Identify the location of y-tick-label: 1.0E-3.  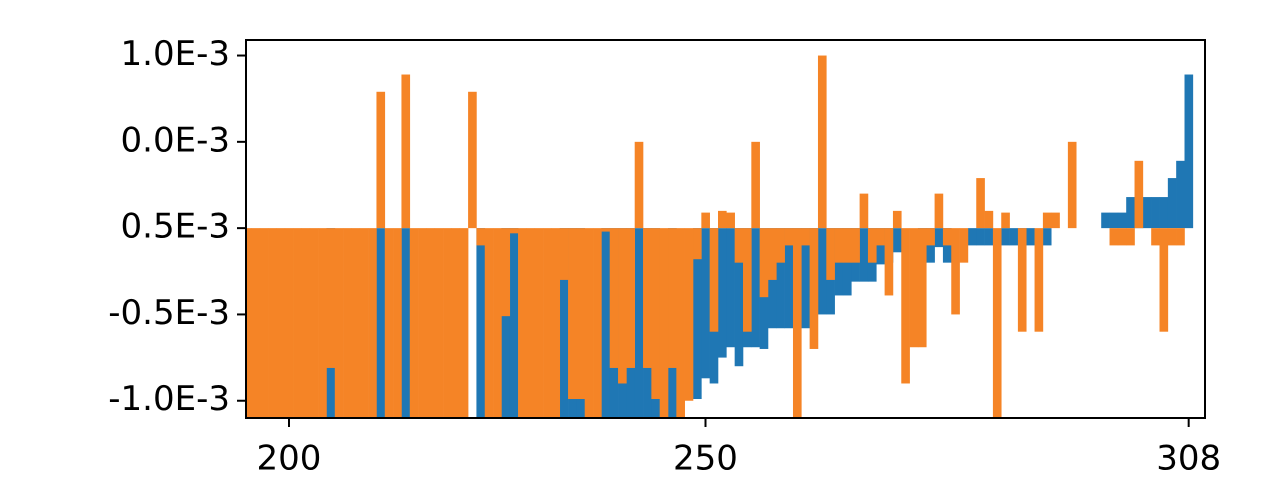
(175, 54).